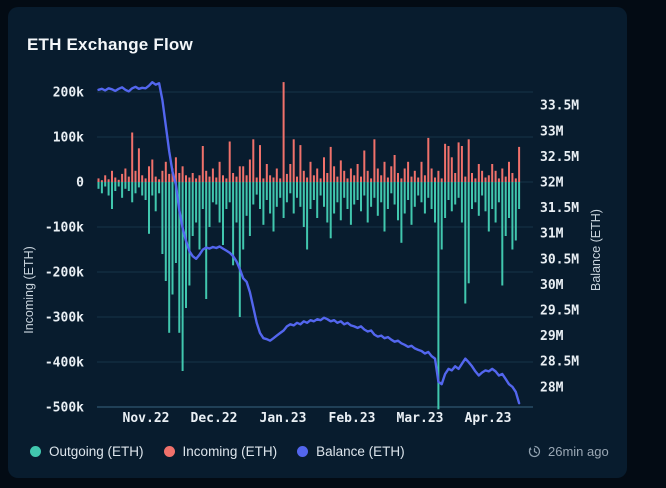 The height and width of the screenshot is (488, 666). What do you see at coordinates (68, 138) in the screenshot?
I see `left-axis-tick: 100k` at bounding box center [68, 138].